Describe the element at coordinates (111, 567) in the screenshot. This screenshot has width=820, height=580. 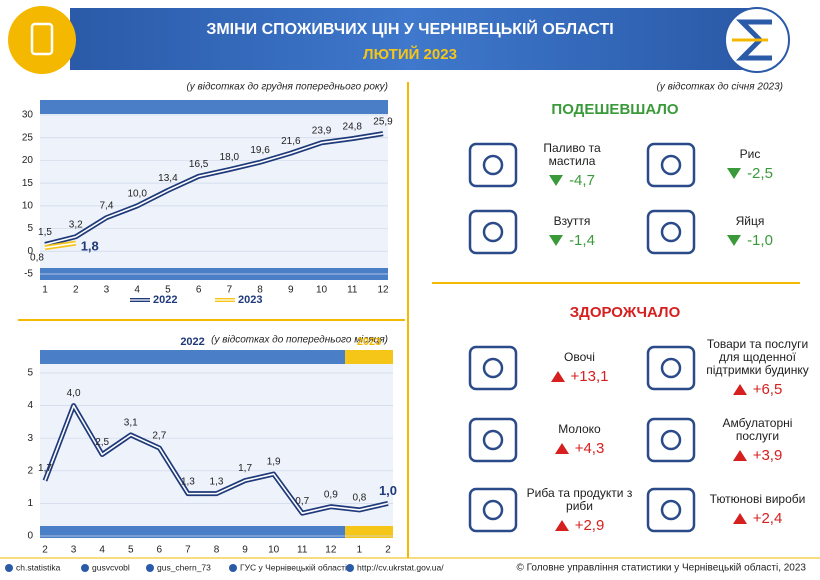
I see `footer-link: gusvcvobl` at that location.